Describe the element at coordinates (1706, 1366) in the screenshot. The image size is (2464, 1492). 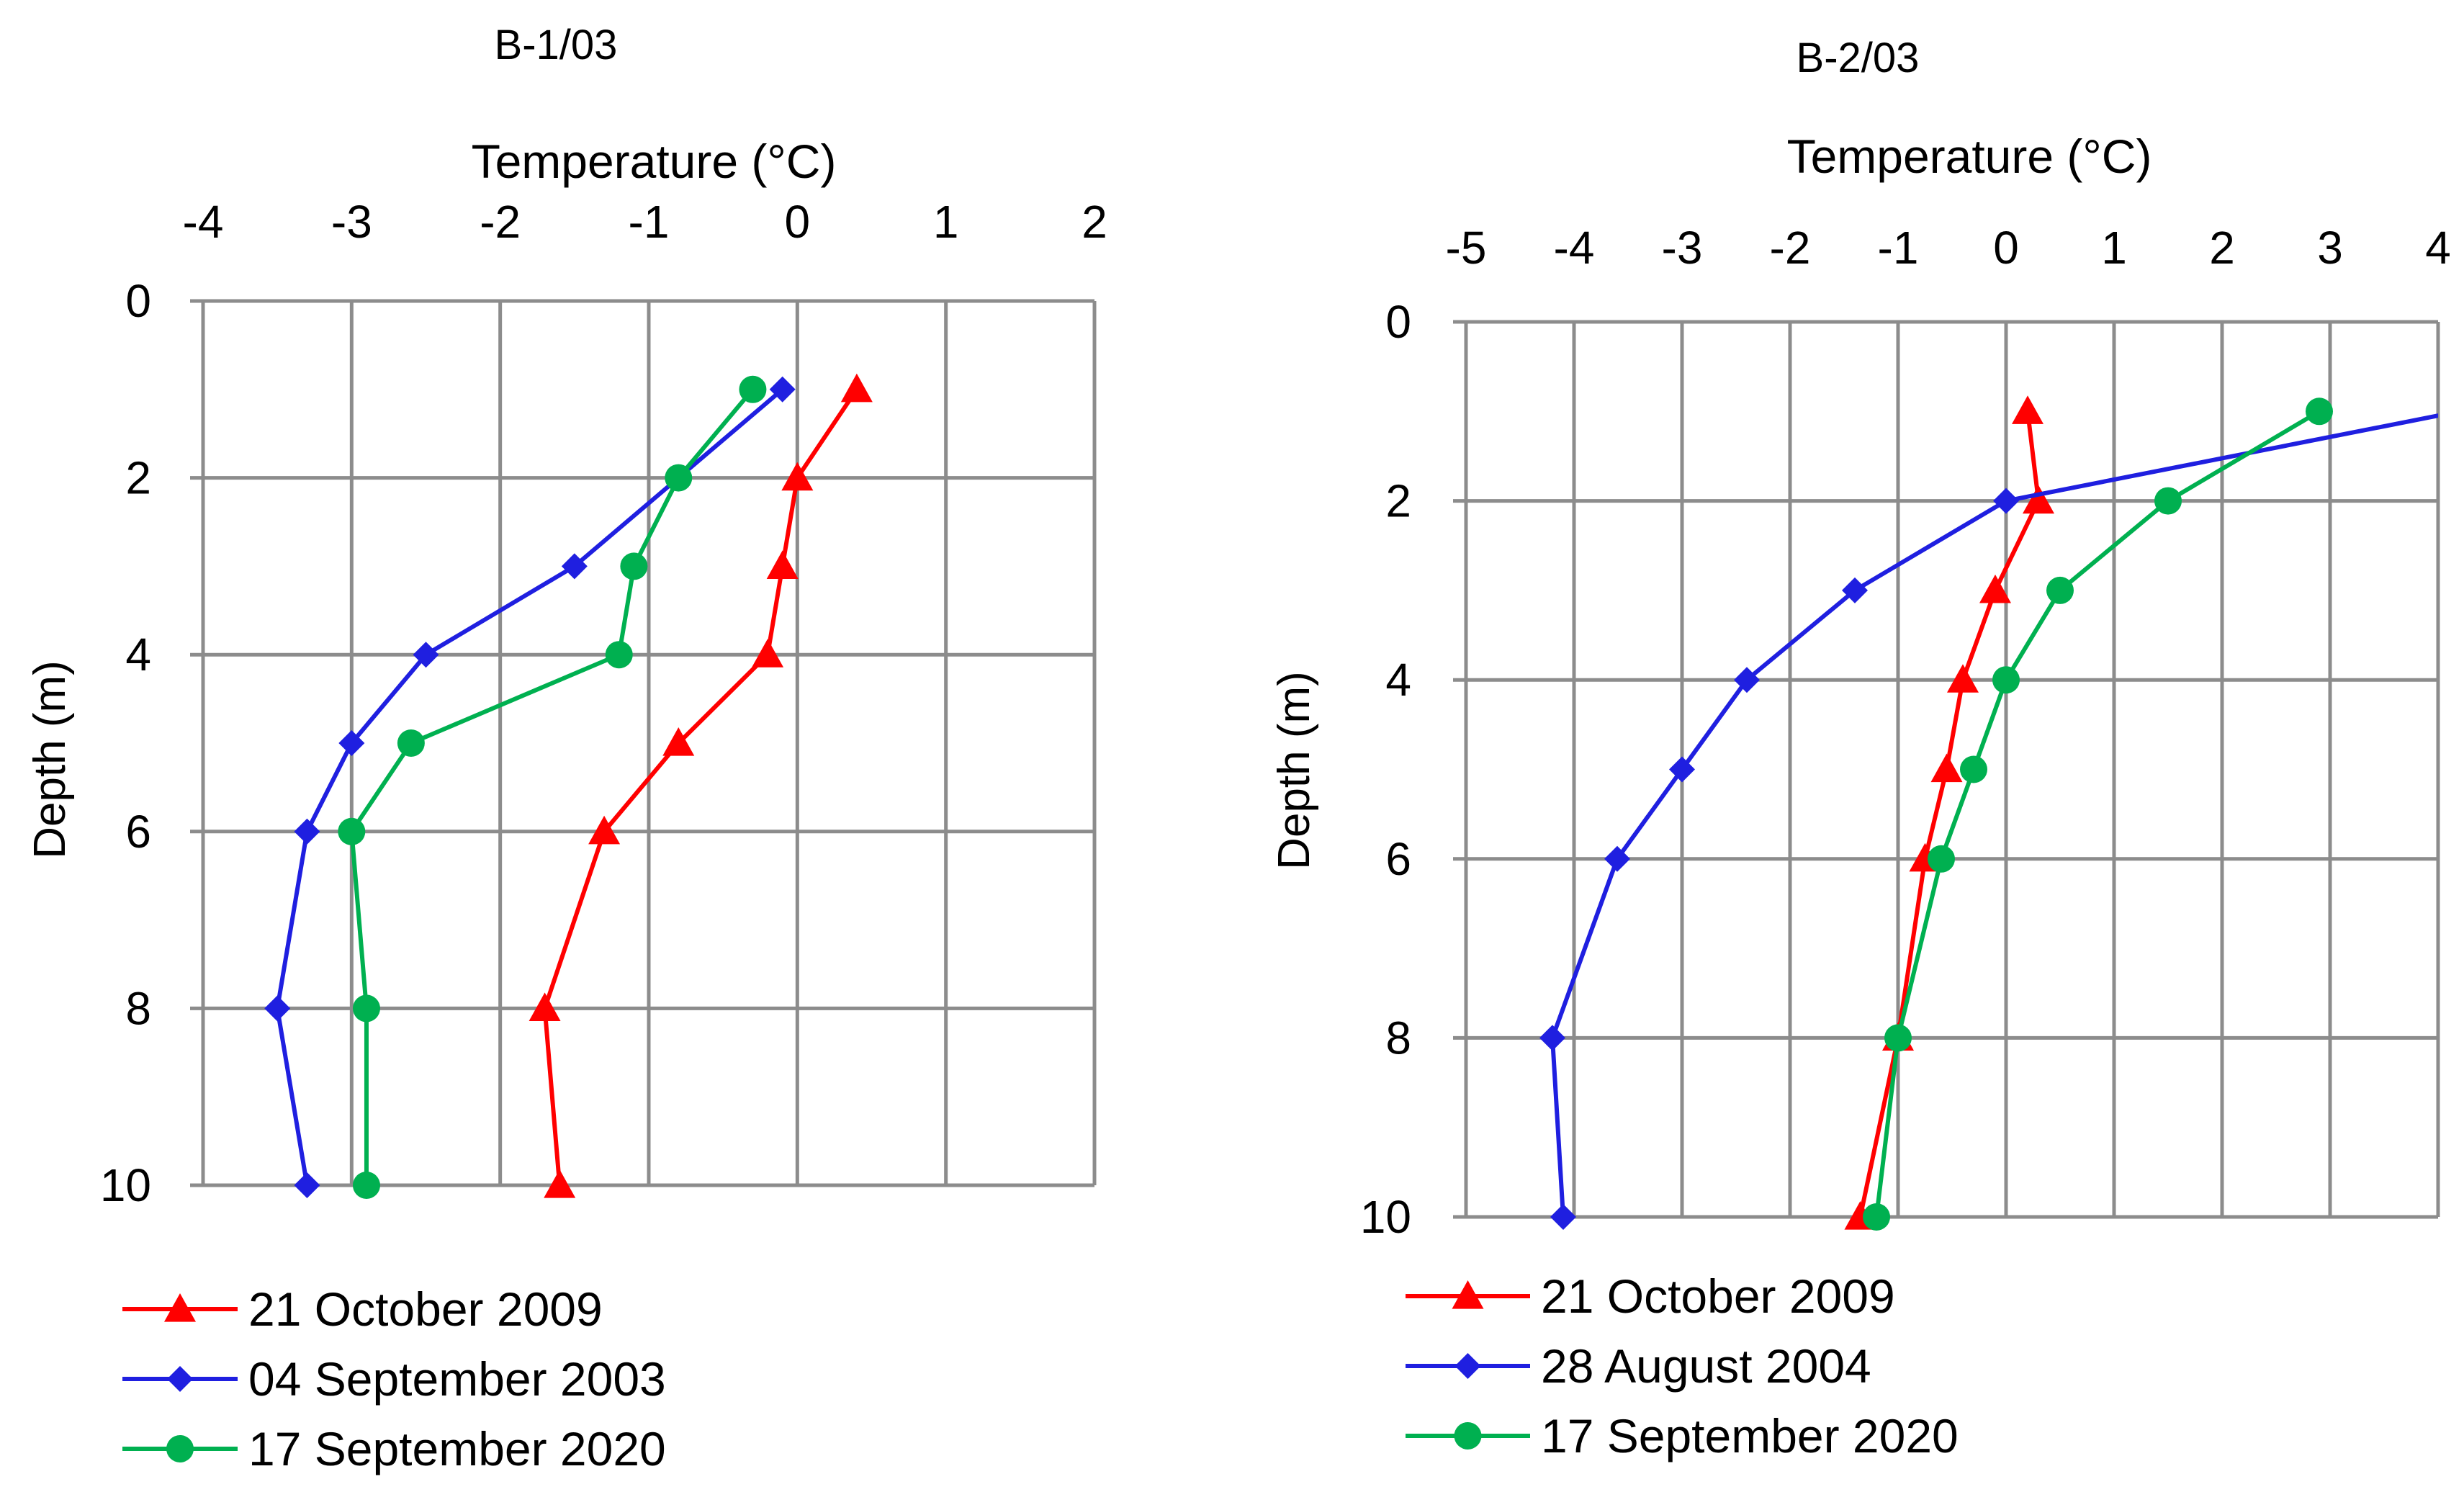
I see `legend-label: 28 August 2004` at that location.